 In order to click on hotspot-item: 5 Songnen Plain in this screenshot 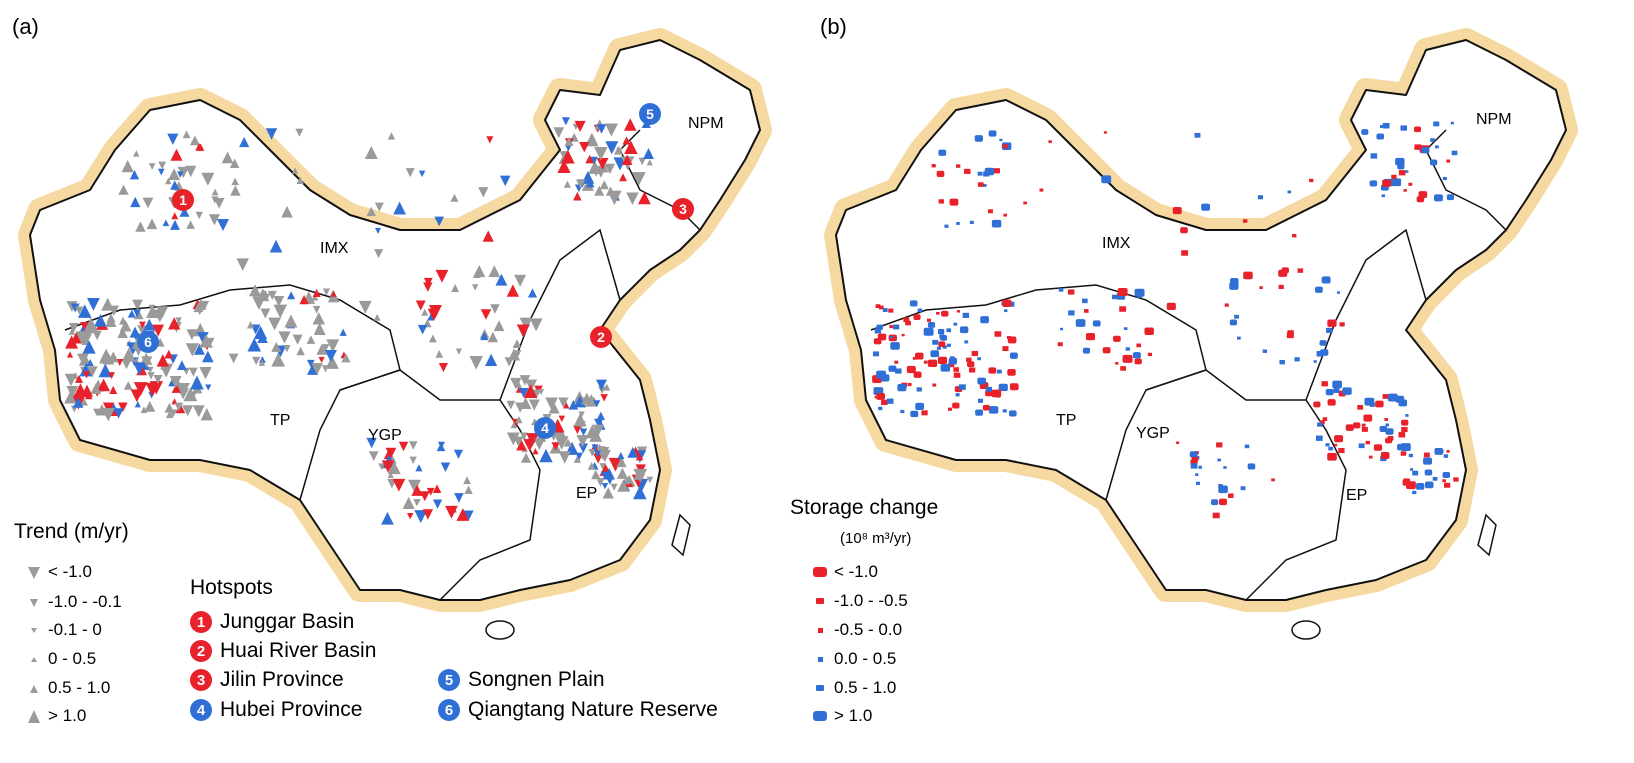, I will do `click(521, 680)`.